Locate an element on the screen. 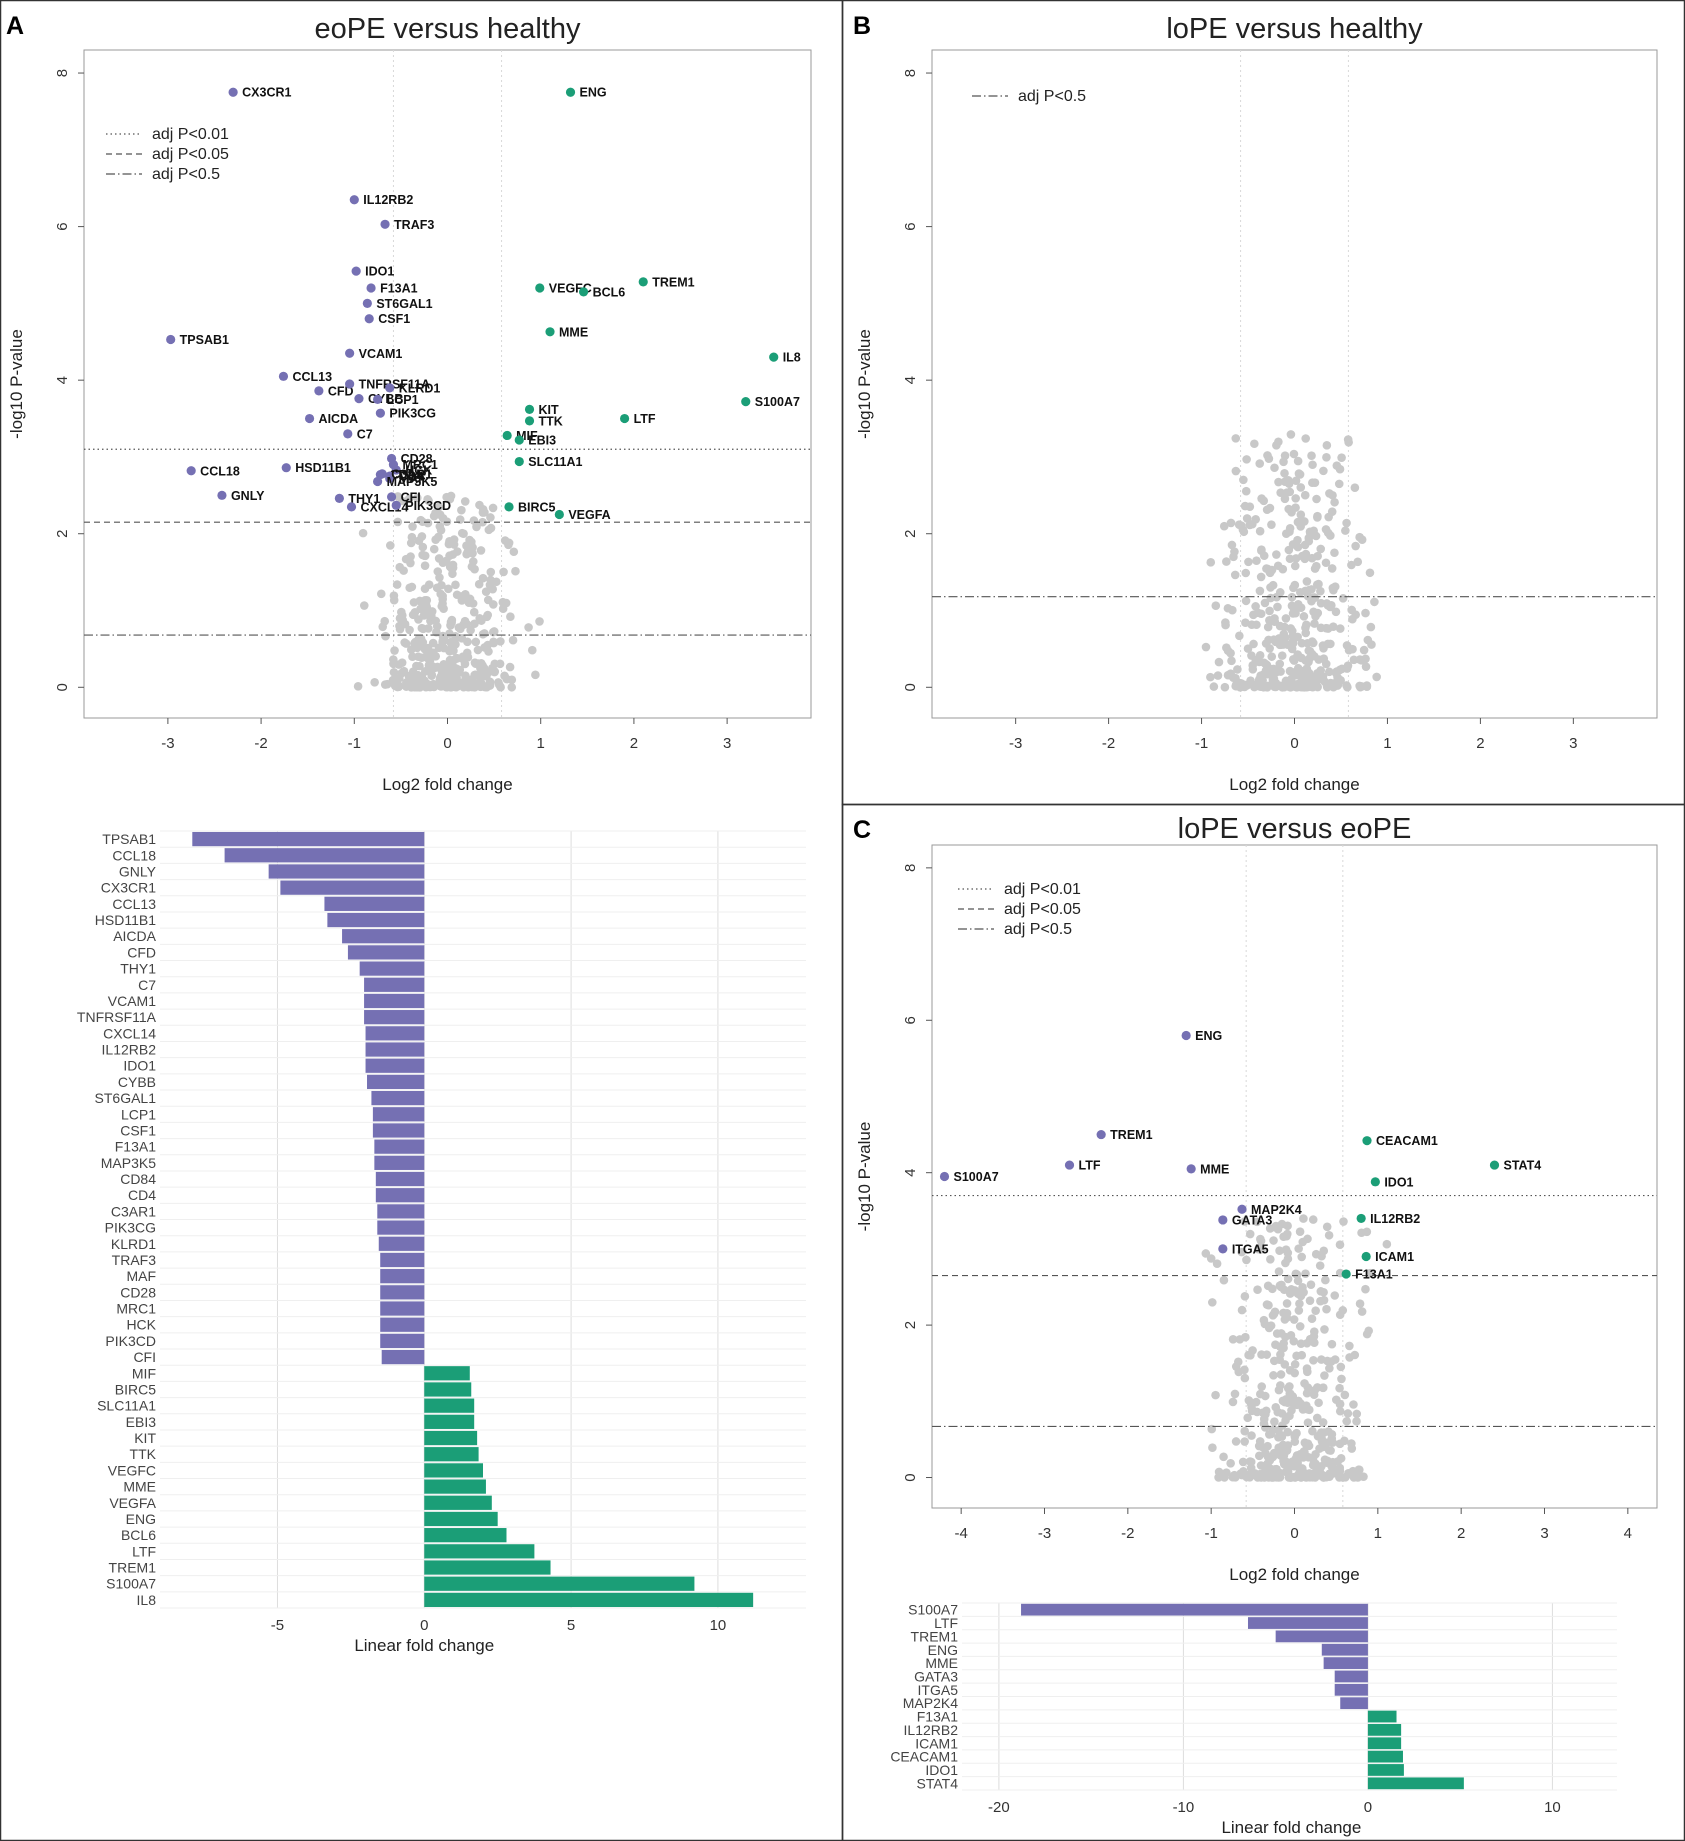 This screenshot has height=1841, width=1685. bar-KIT is located at coordinates (451, 1438).